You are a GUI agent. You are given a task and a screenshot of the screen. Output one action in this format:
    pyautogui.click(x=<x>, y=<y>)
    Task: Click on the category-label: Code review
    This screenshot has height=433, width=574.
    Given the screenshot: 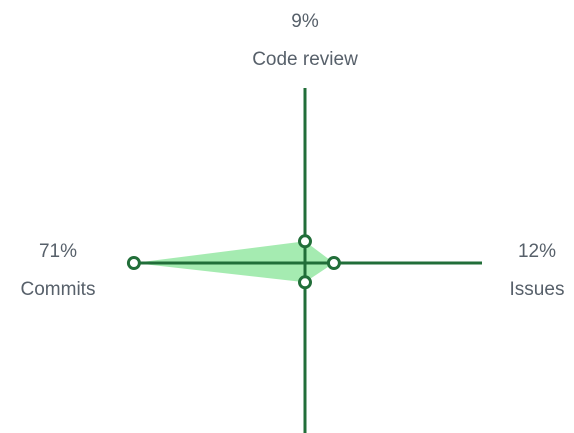 What is the action you would take?
    pyautogui.click(x=305, y=59)
    